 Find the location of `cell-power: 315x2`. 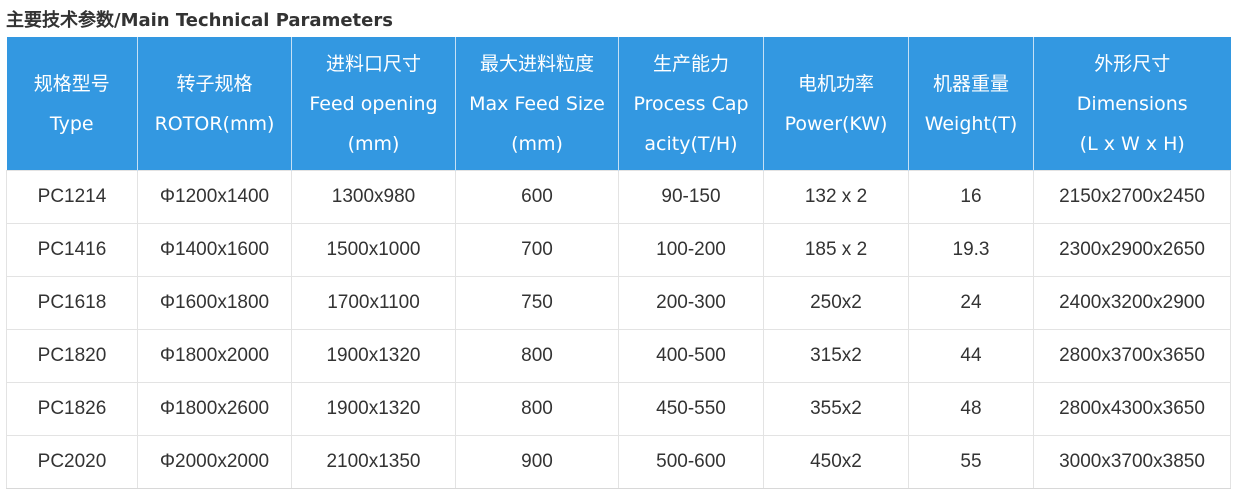

cell-power: 315x2 is located at coordinates (836, 356).